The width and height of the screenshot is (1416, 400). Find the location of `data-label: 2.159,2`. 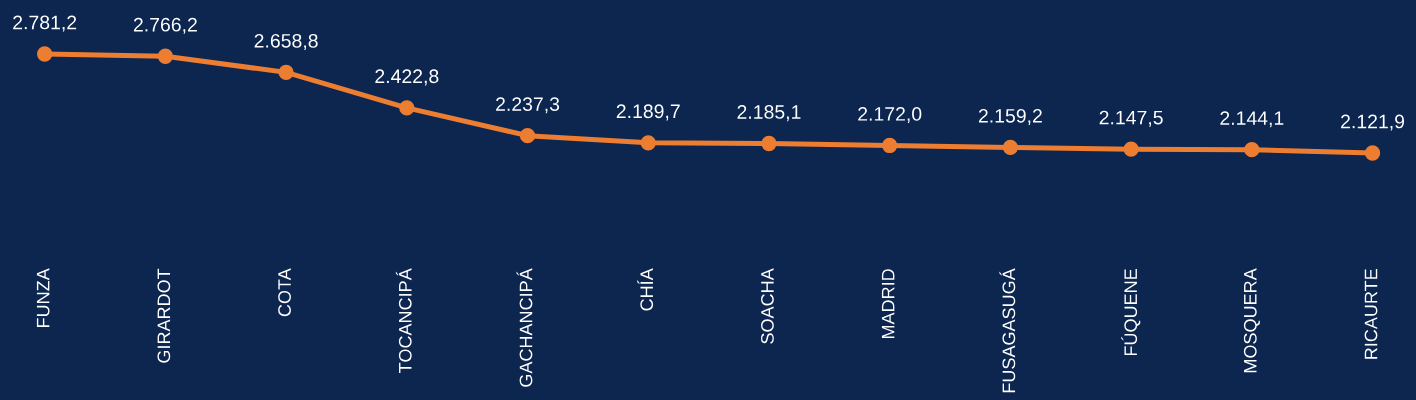

data-label: 2.159,2 is located at coordinates (1010, 117).